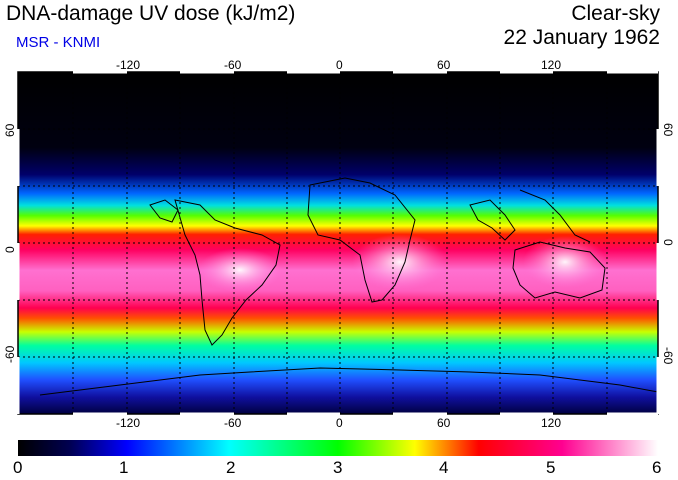  I want to click on hotspot-australia, so click(565, 262).